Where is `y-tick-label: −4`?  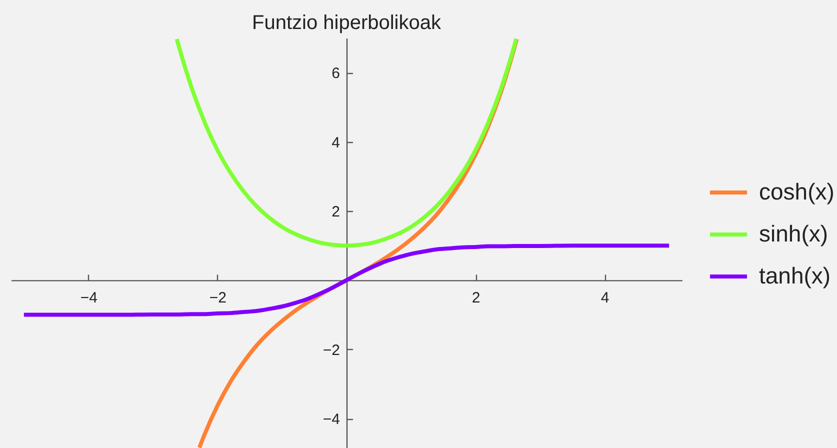
y-tick-label: −4 is located at coordinates (331, 419).